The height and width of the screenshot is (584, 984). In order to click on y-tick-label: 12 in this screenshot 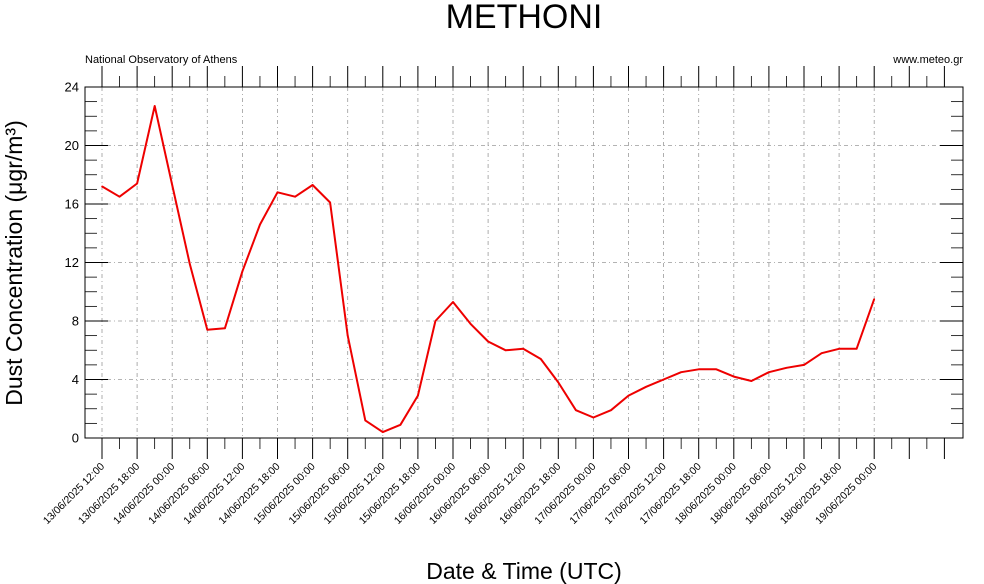, I will do `click(72, 262)`.